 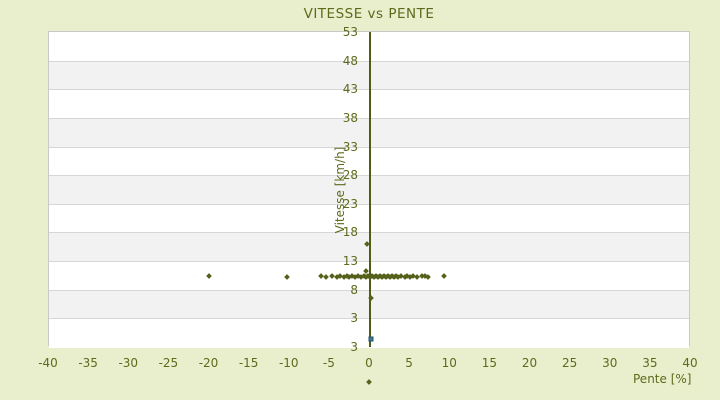 I want to click on y-axis-line, so click(x=370, y=189).